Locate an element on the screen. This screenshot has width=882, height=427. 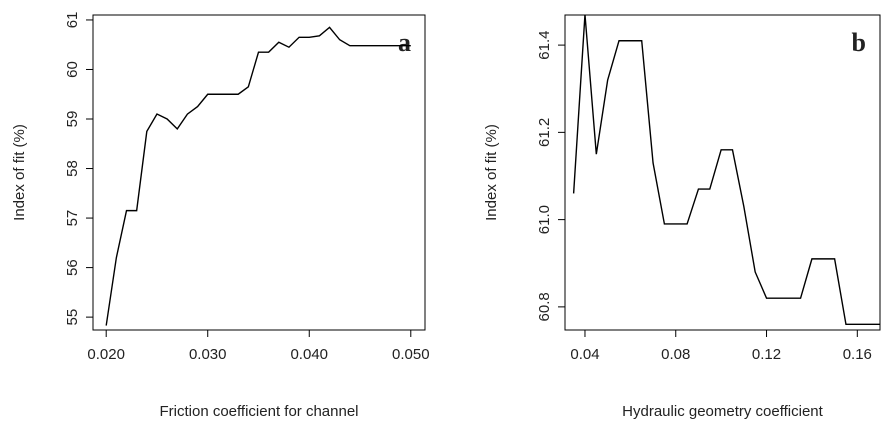
panel-label: b is located at coordinates (859, 42).